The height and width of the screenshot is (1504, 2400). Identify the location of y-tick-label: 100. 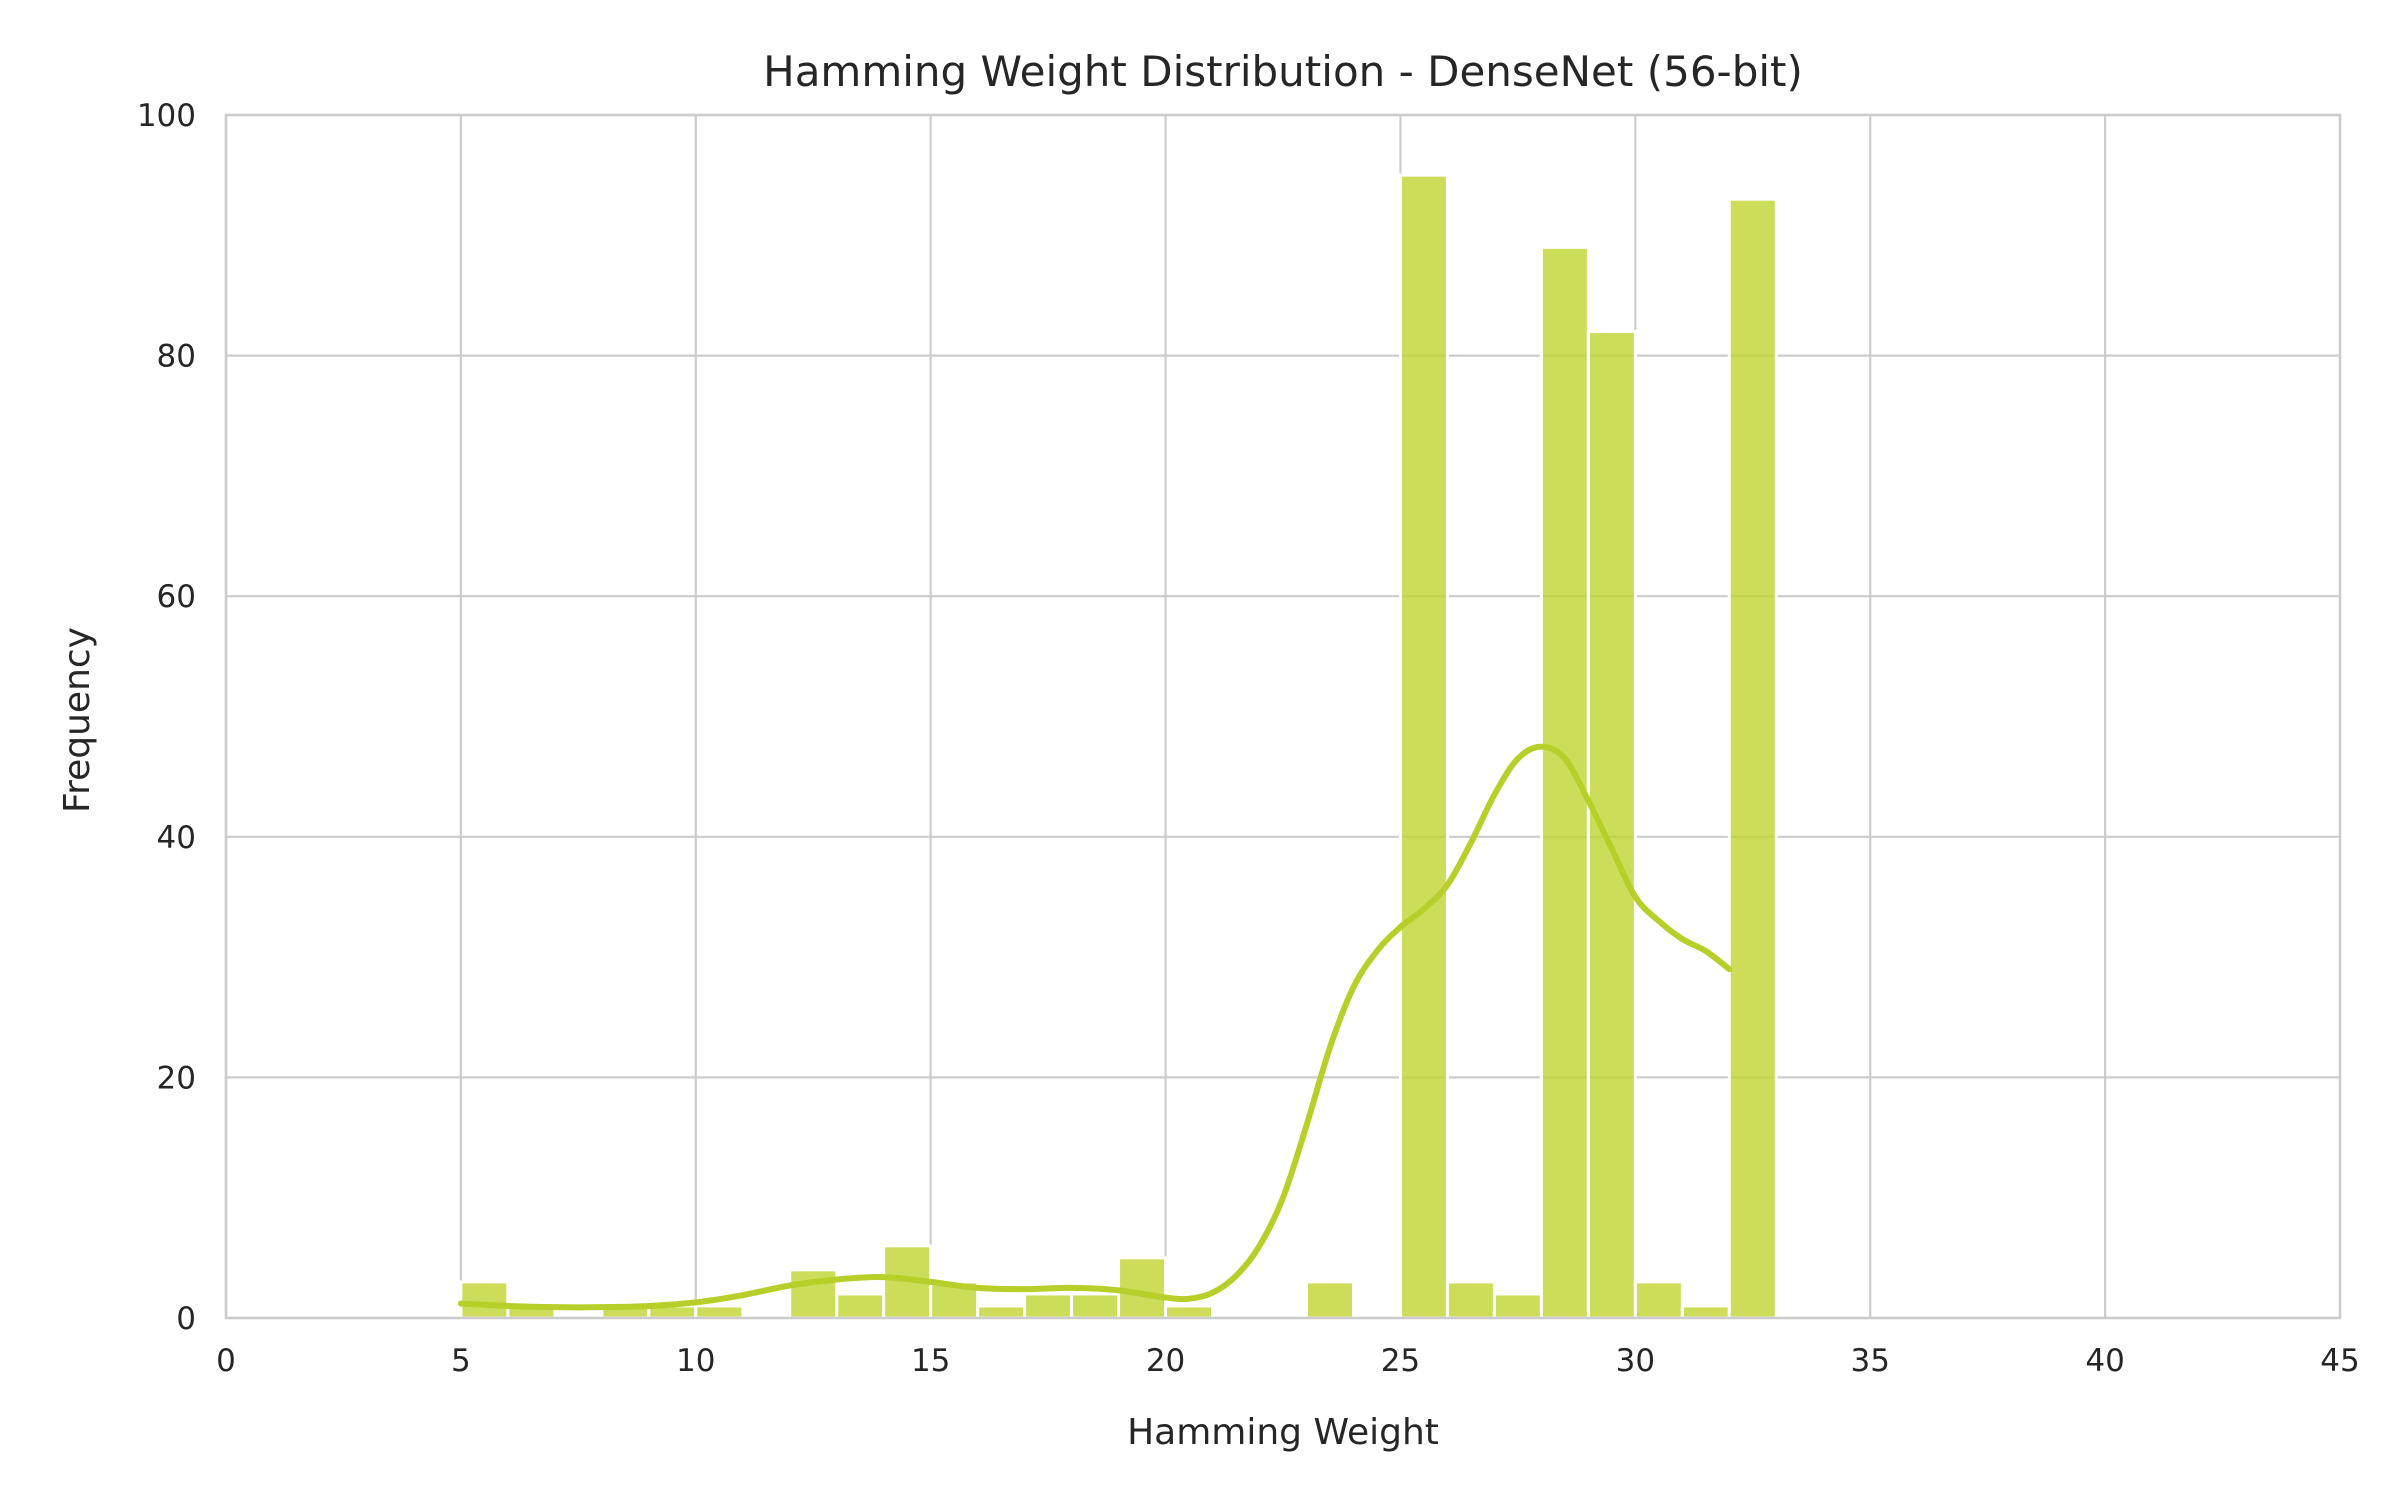
(166, 116).